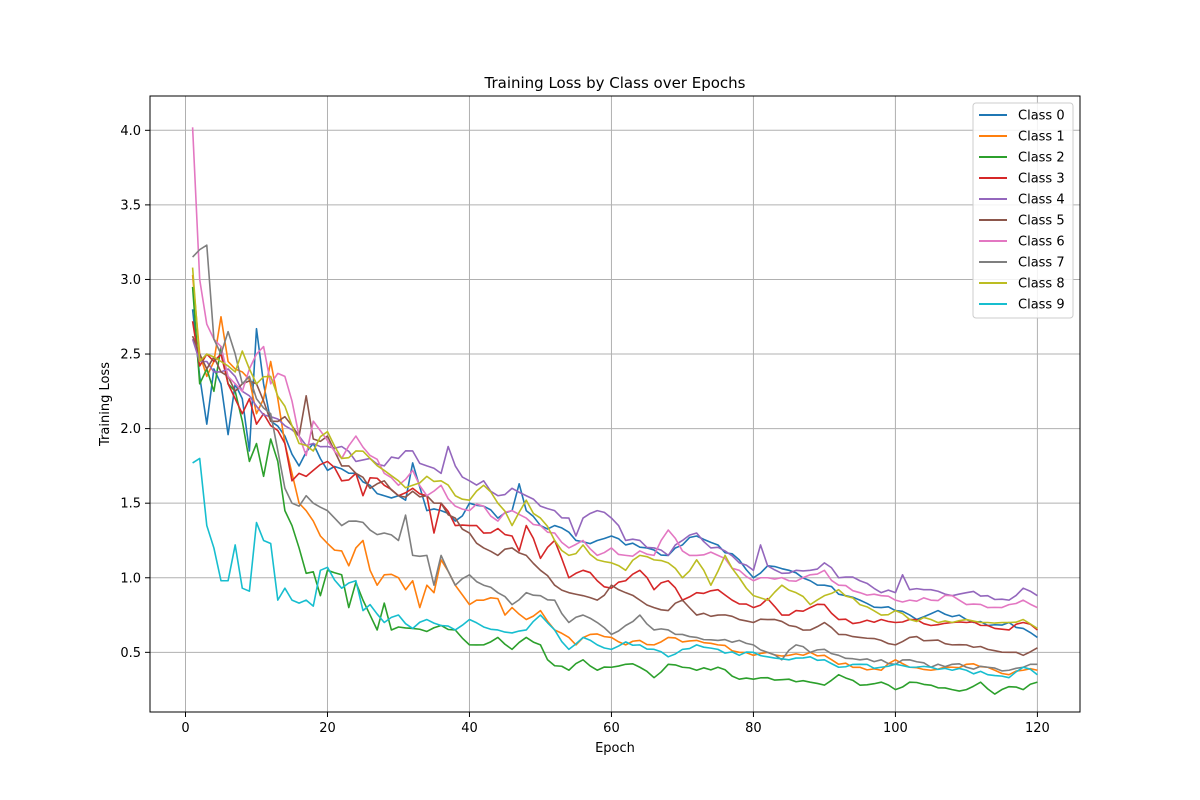 Image resolution: width=1200 pixels, height=800 pixels. Describe the element at coordinates (1041, 158) in the screenshot. I see `legend-entry: Class 2` at that location.